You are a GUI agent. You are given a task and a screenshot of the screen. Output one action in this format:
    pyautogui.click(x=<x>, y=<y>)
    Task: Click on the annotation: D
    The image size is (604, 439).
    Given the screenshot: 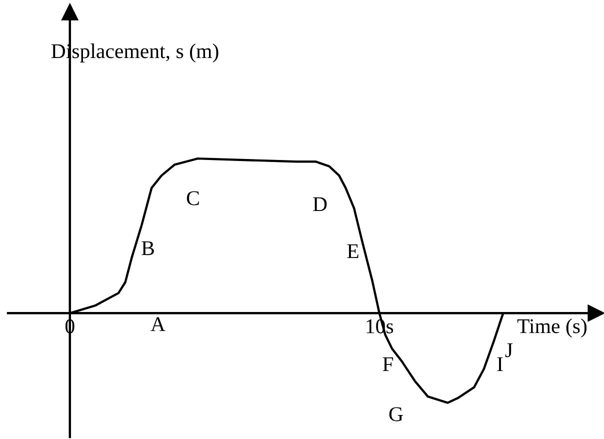 What is the action you would take?
    pyautogui.click(x=320, y=204)
    